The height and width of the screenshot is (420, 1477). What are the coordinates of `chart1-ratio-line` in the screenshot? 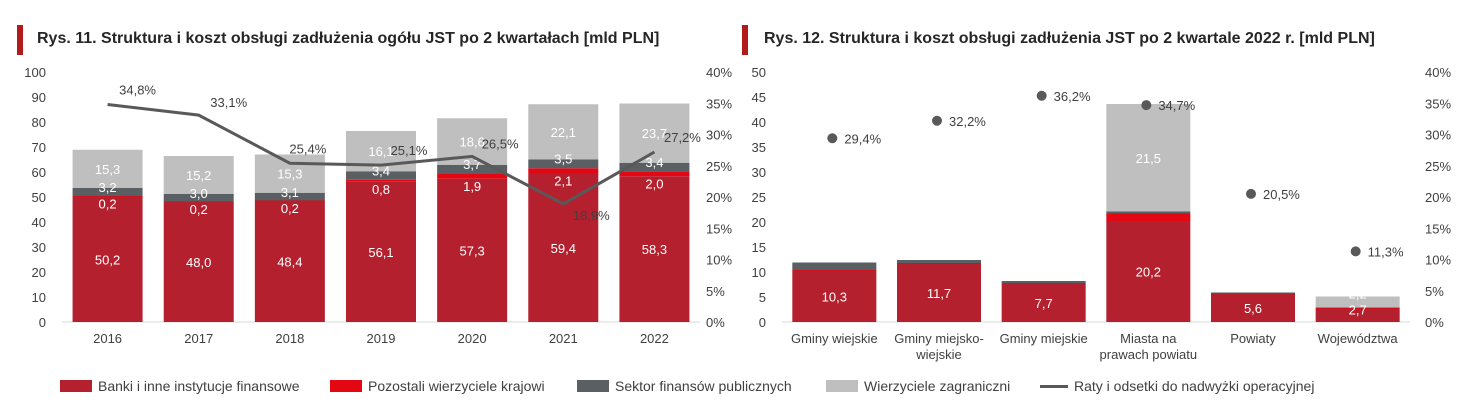 It's located at (381, 154).